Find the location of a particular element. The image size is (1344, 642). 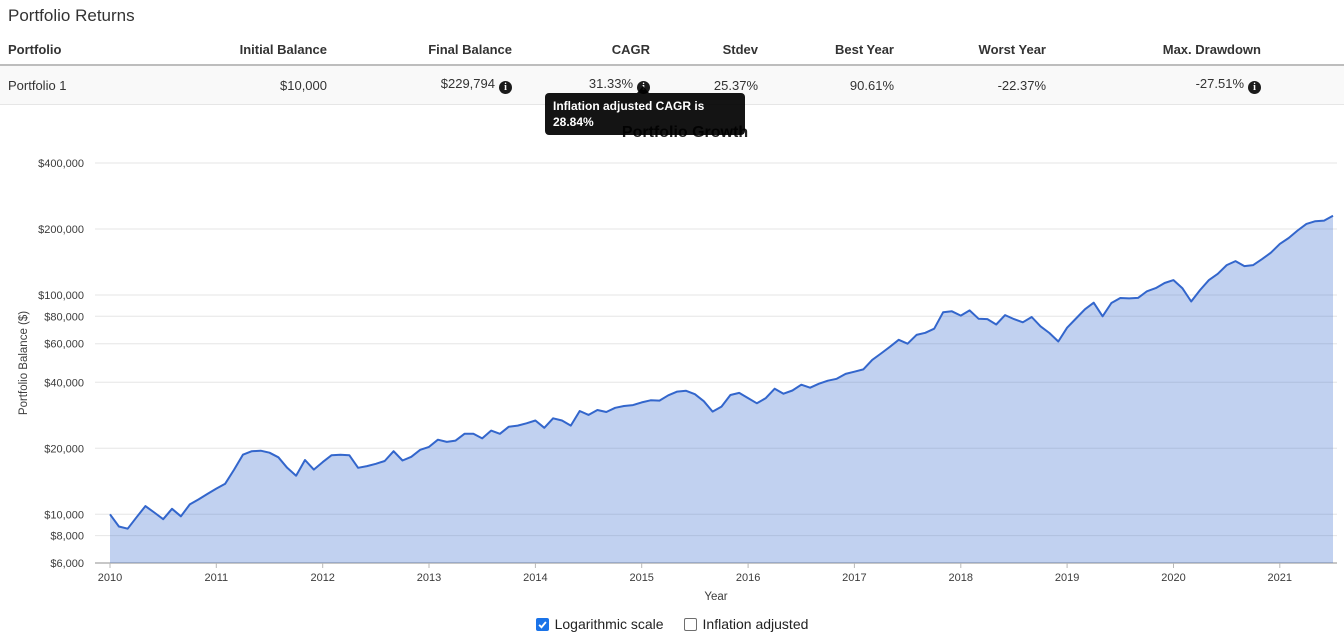

inflation-adjusted-label: Inflation adjusted is located at coordinates (755, 624).